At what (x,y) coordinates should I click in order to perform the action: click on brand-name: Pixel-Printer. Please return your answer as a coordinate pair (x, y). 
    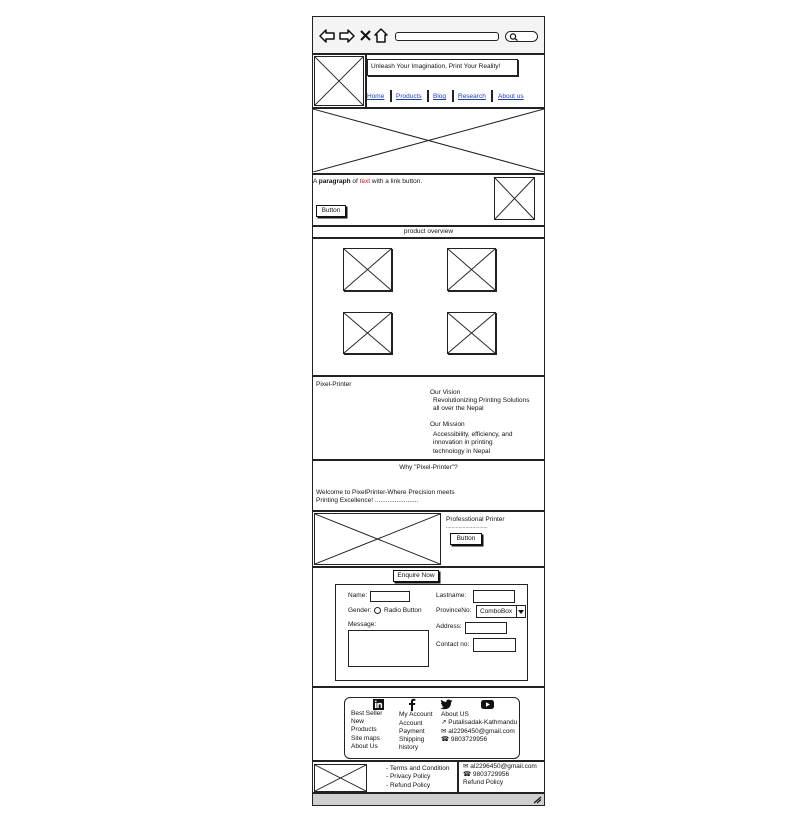
    Looking at the image, I should click on (334, 384).